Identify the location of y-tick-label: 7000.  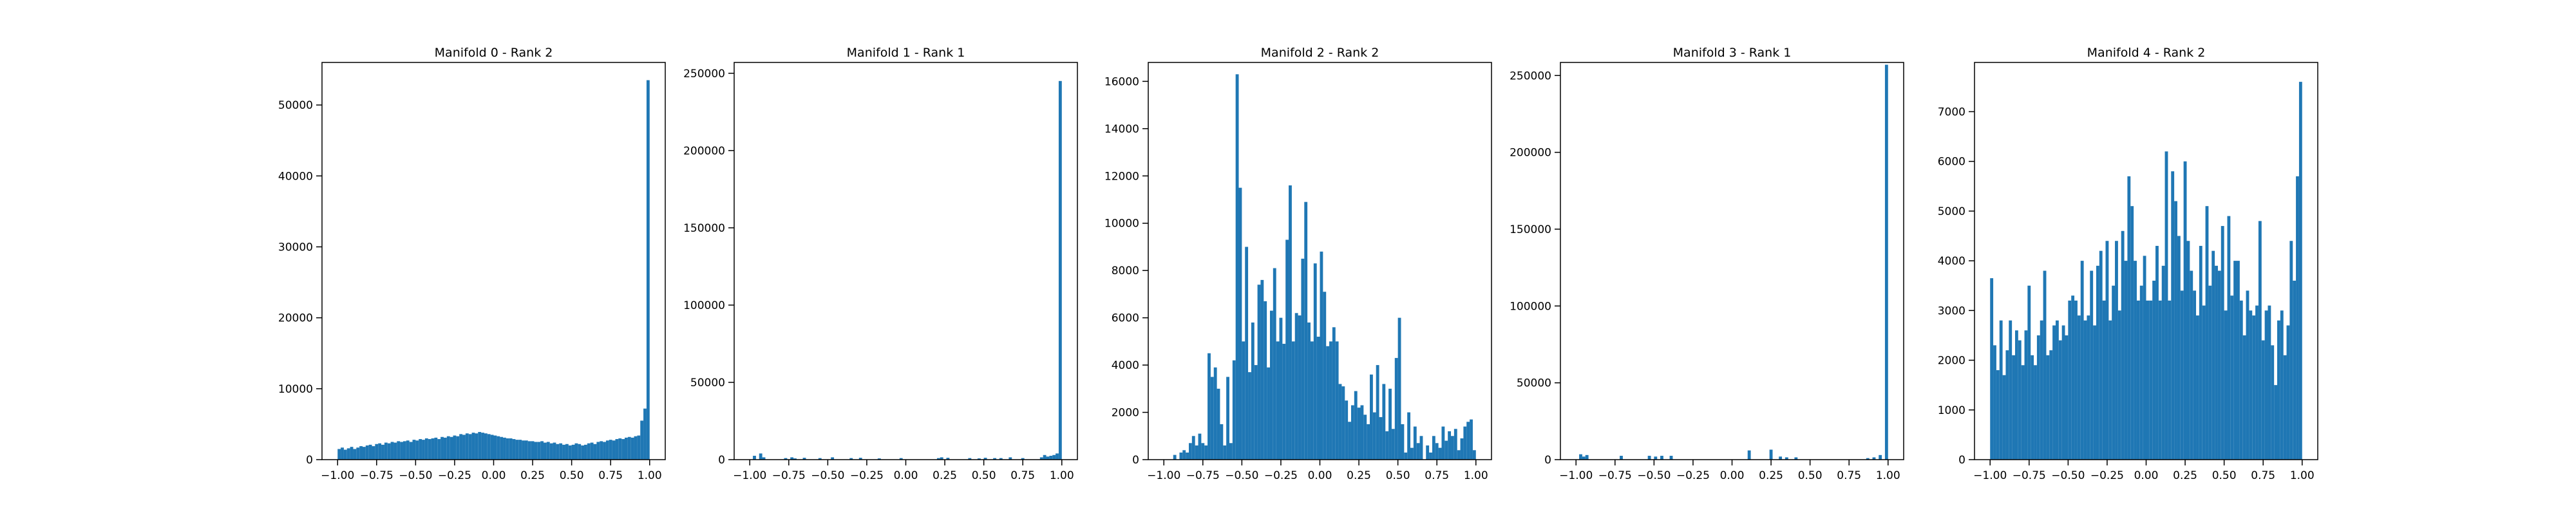
(1952, 112).